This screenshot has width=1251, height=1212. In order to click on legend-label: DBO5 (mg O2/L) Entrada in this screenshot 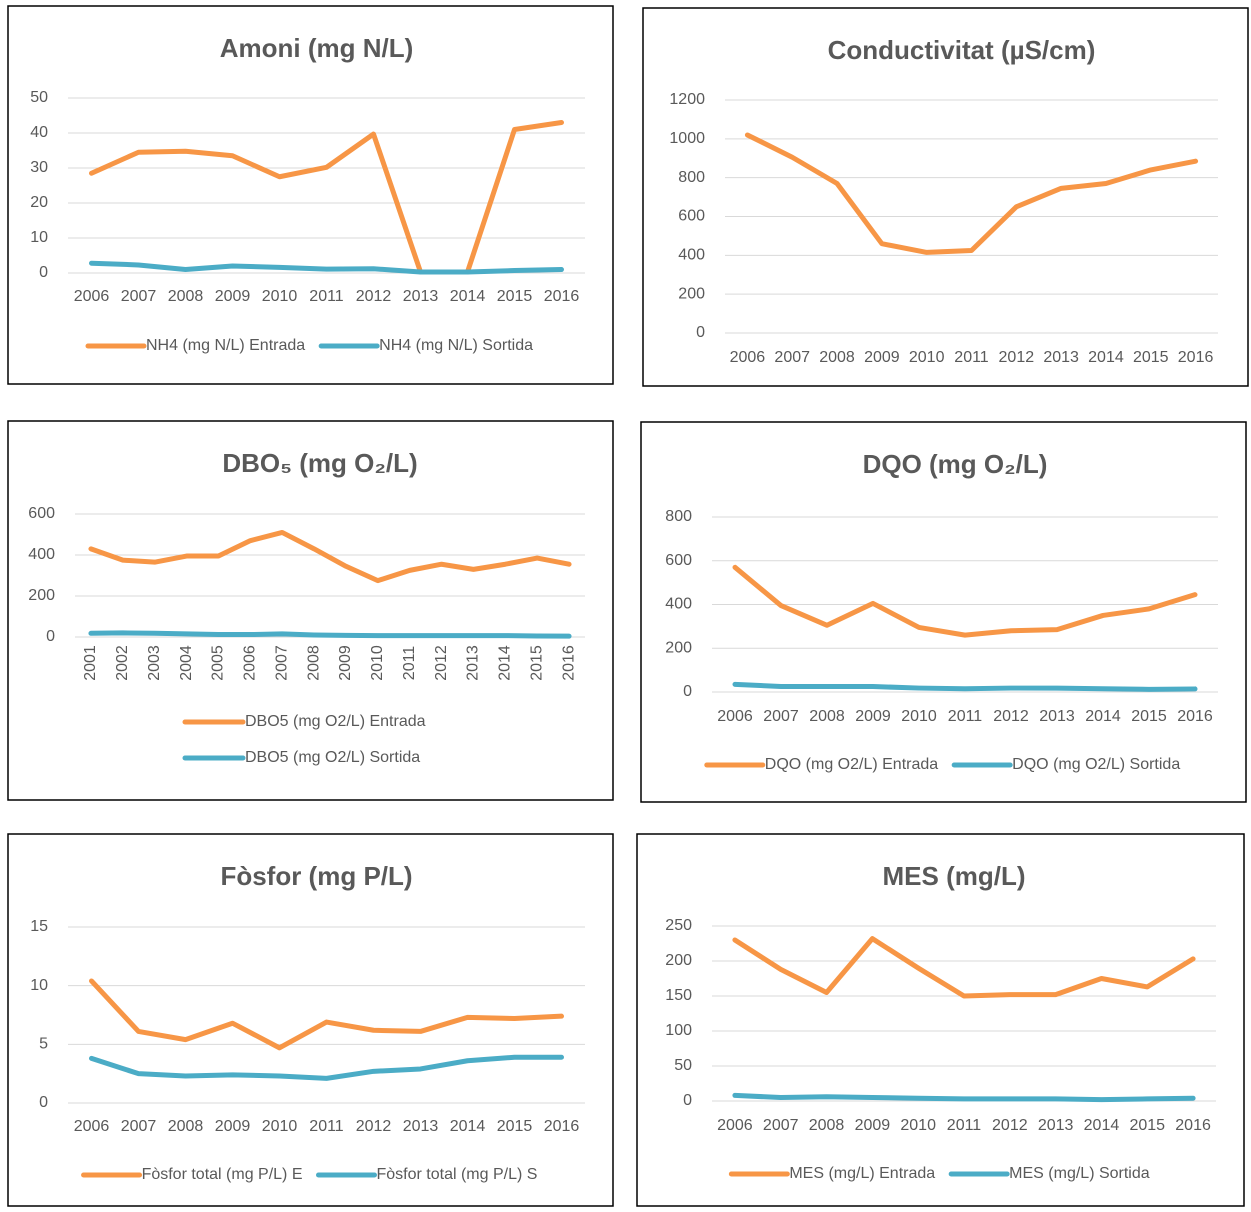, I will do `click(335, 721)`.